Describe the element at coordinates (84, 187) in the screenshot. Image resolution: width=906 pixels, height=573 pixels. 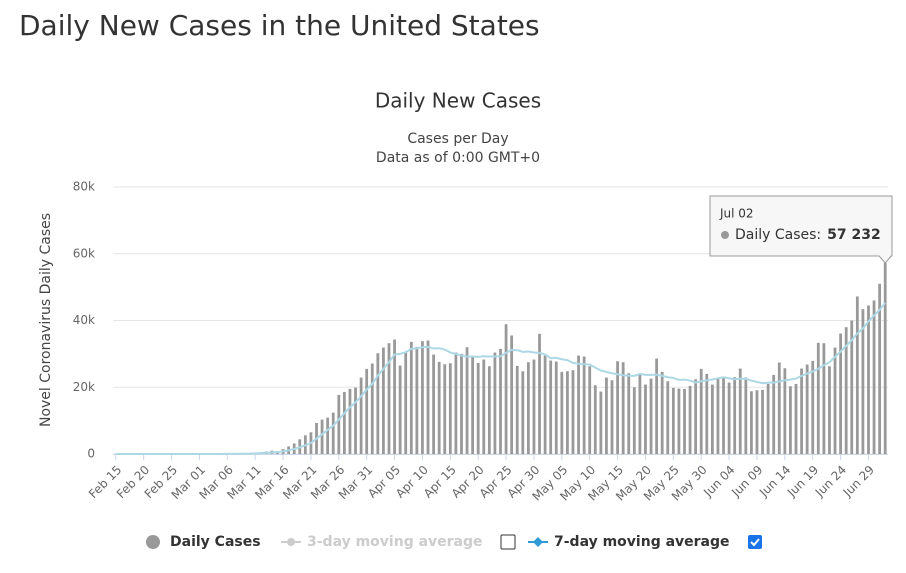
I see `y-tick-label: 80k` at that location.